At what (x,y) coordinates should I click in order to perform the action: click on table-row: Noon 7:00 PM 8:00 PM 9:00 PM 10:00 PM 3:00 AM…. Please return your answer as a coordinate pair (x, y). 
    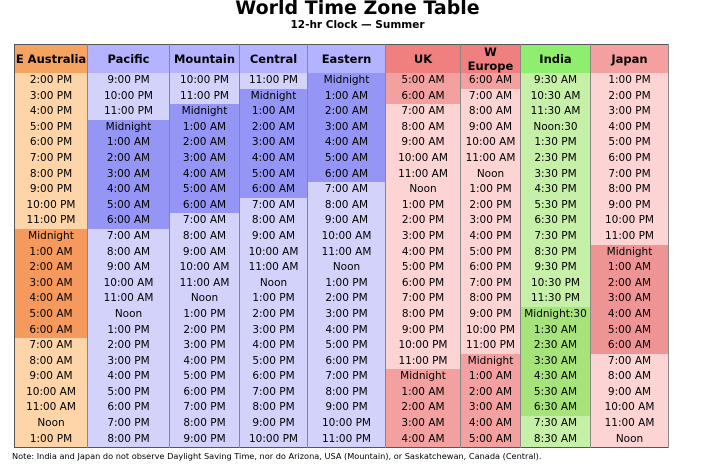
    Looking at the image, I should click on (341, 424).